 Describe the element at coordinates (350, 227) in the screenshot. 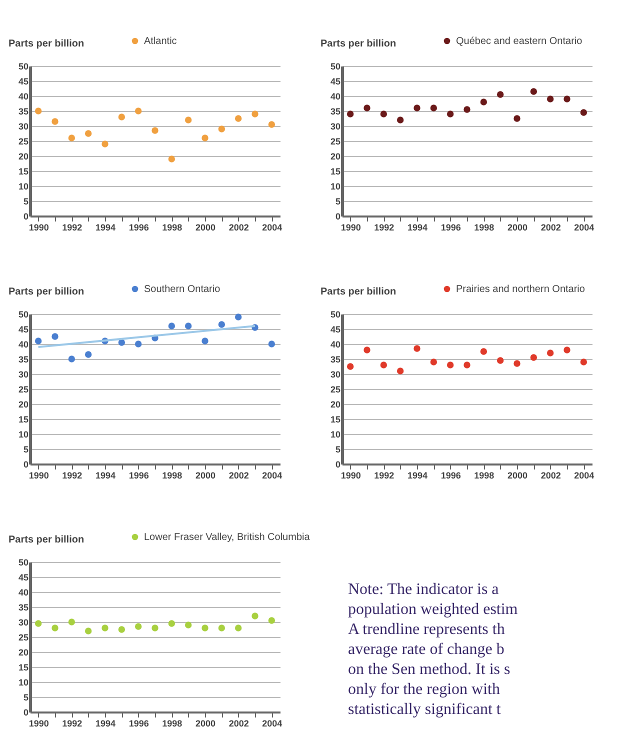

I see `x-tick-label: 1990` at that location.